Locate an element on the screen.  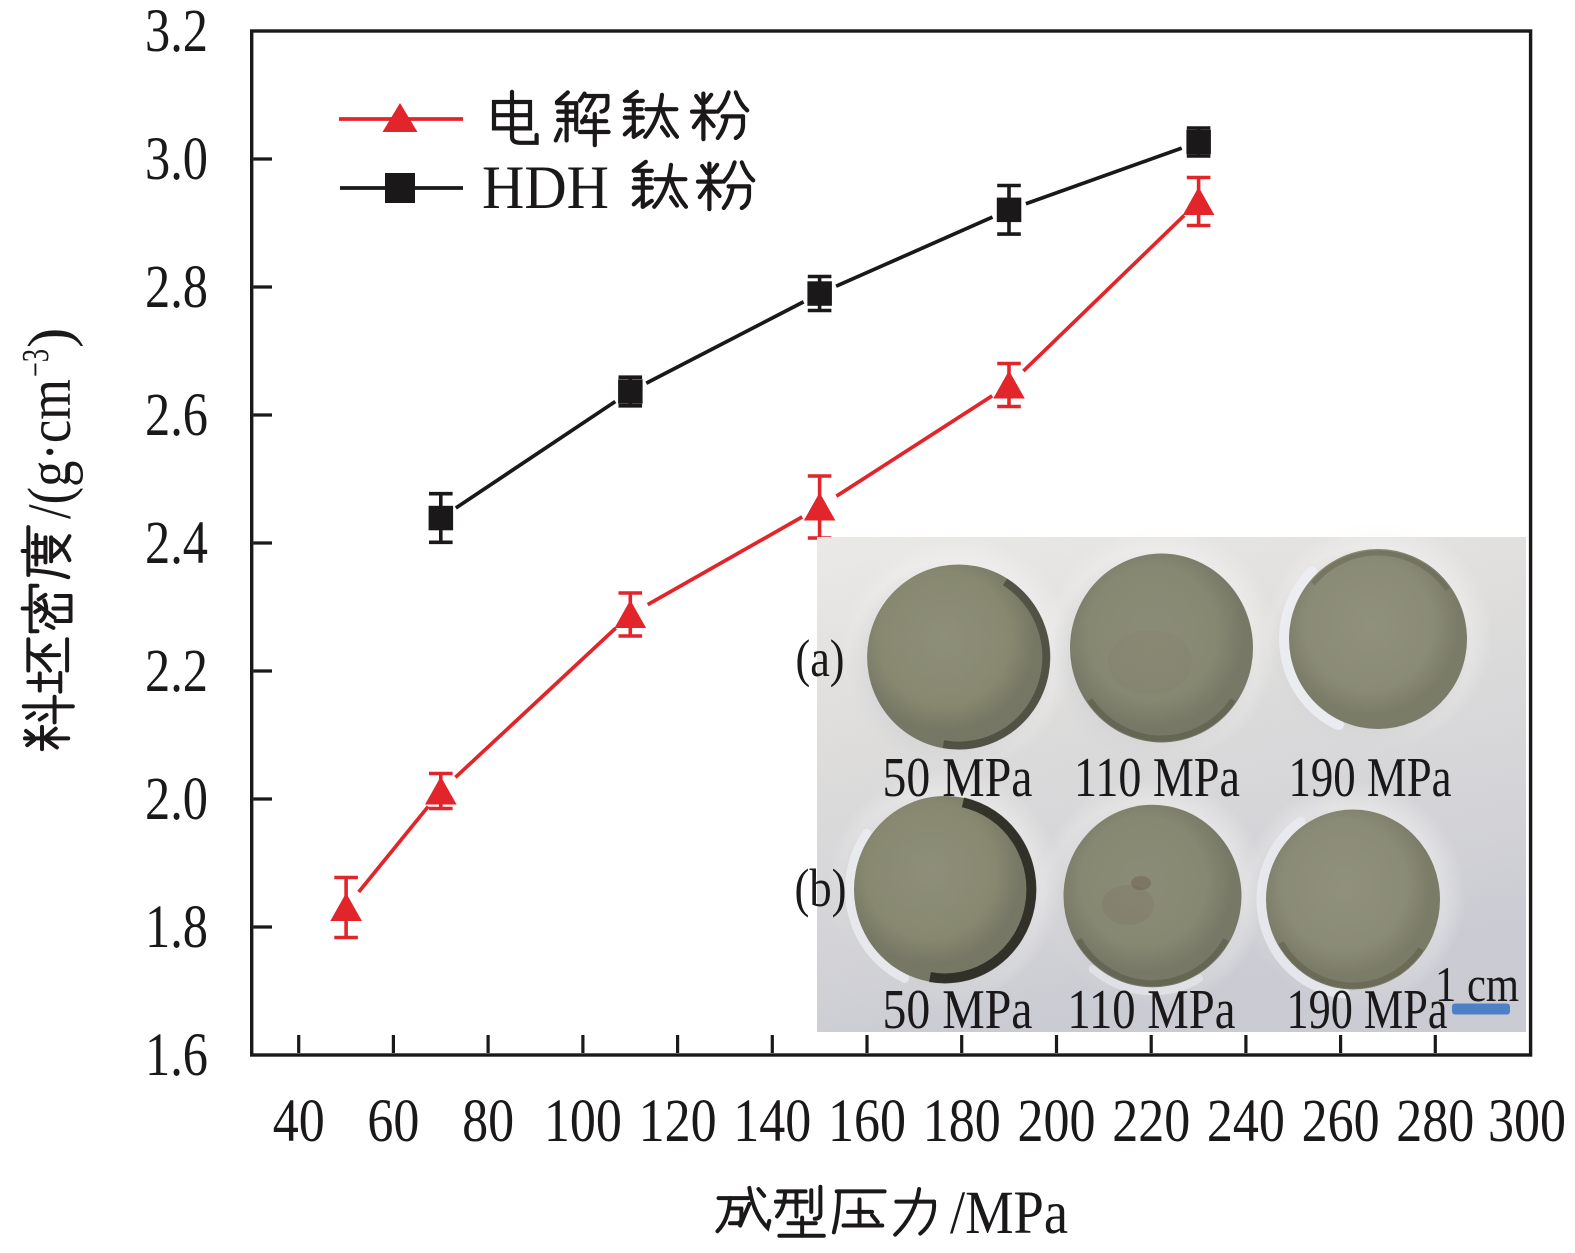
svg-text: 180 is located at coordinates (962, 1121).